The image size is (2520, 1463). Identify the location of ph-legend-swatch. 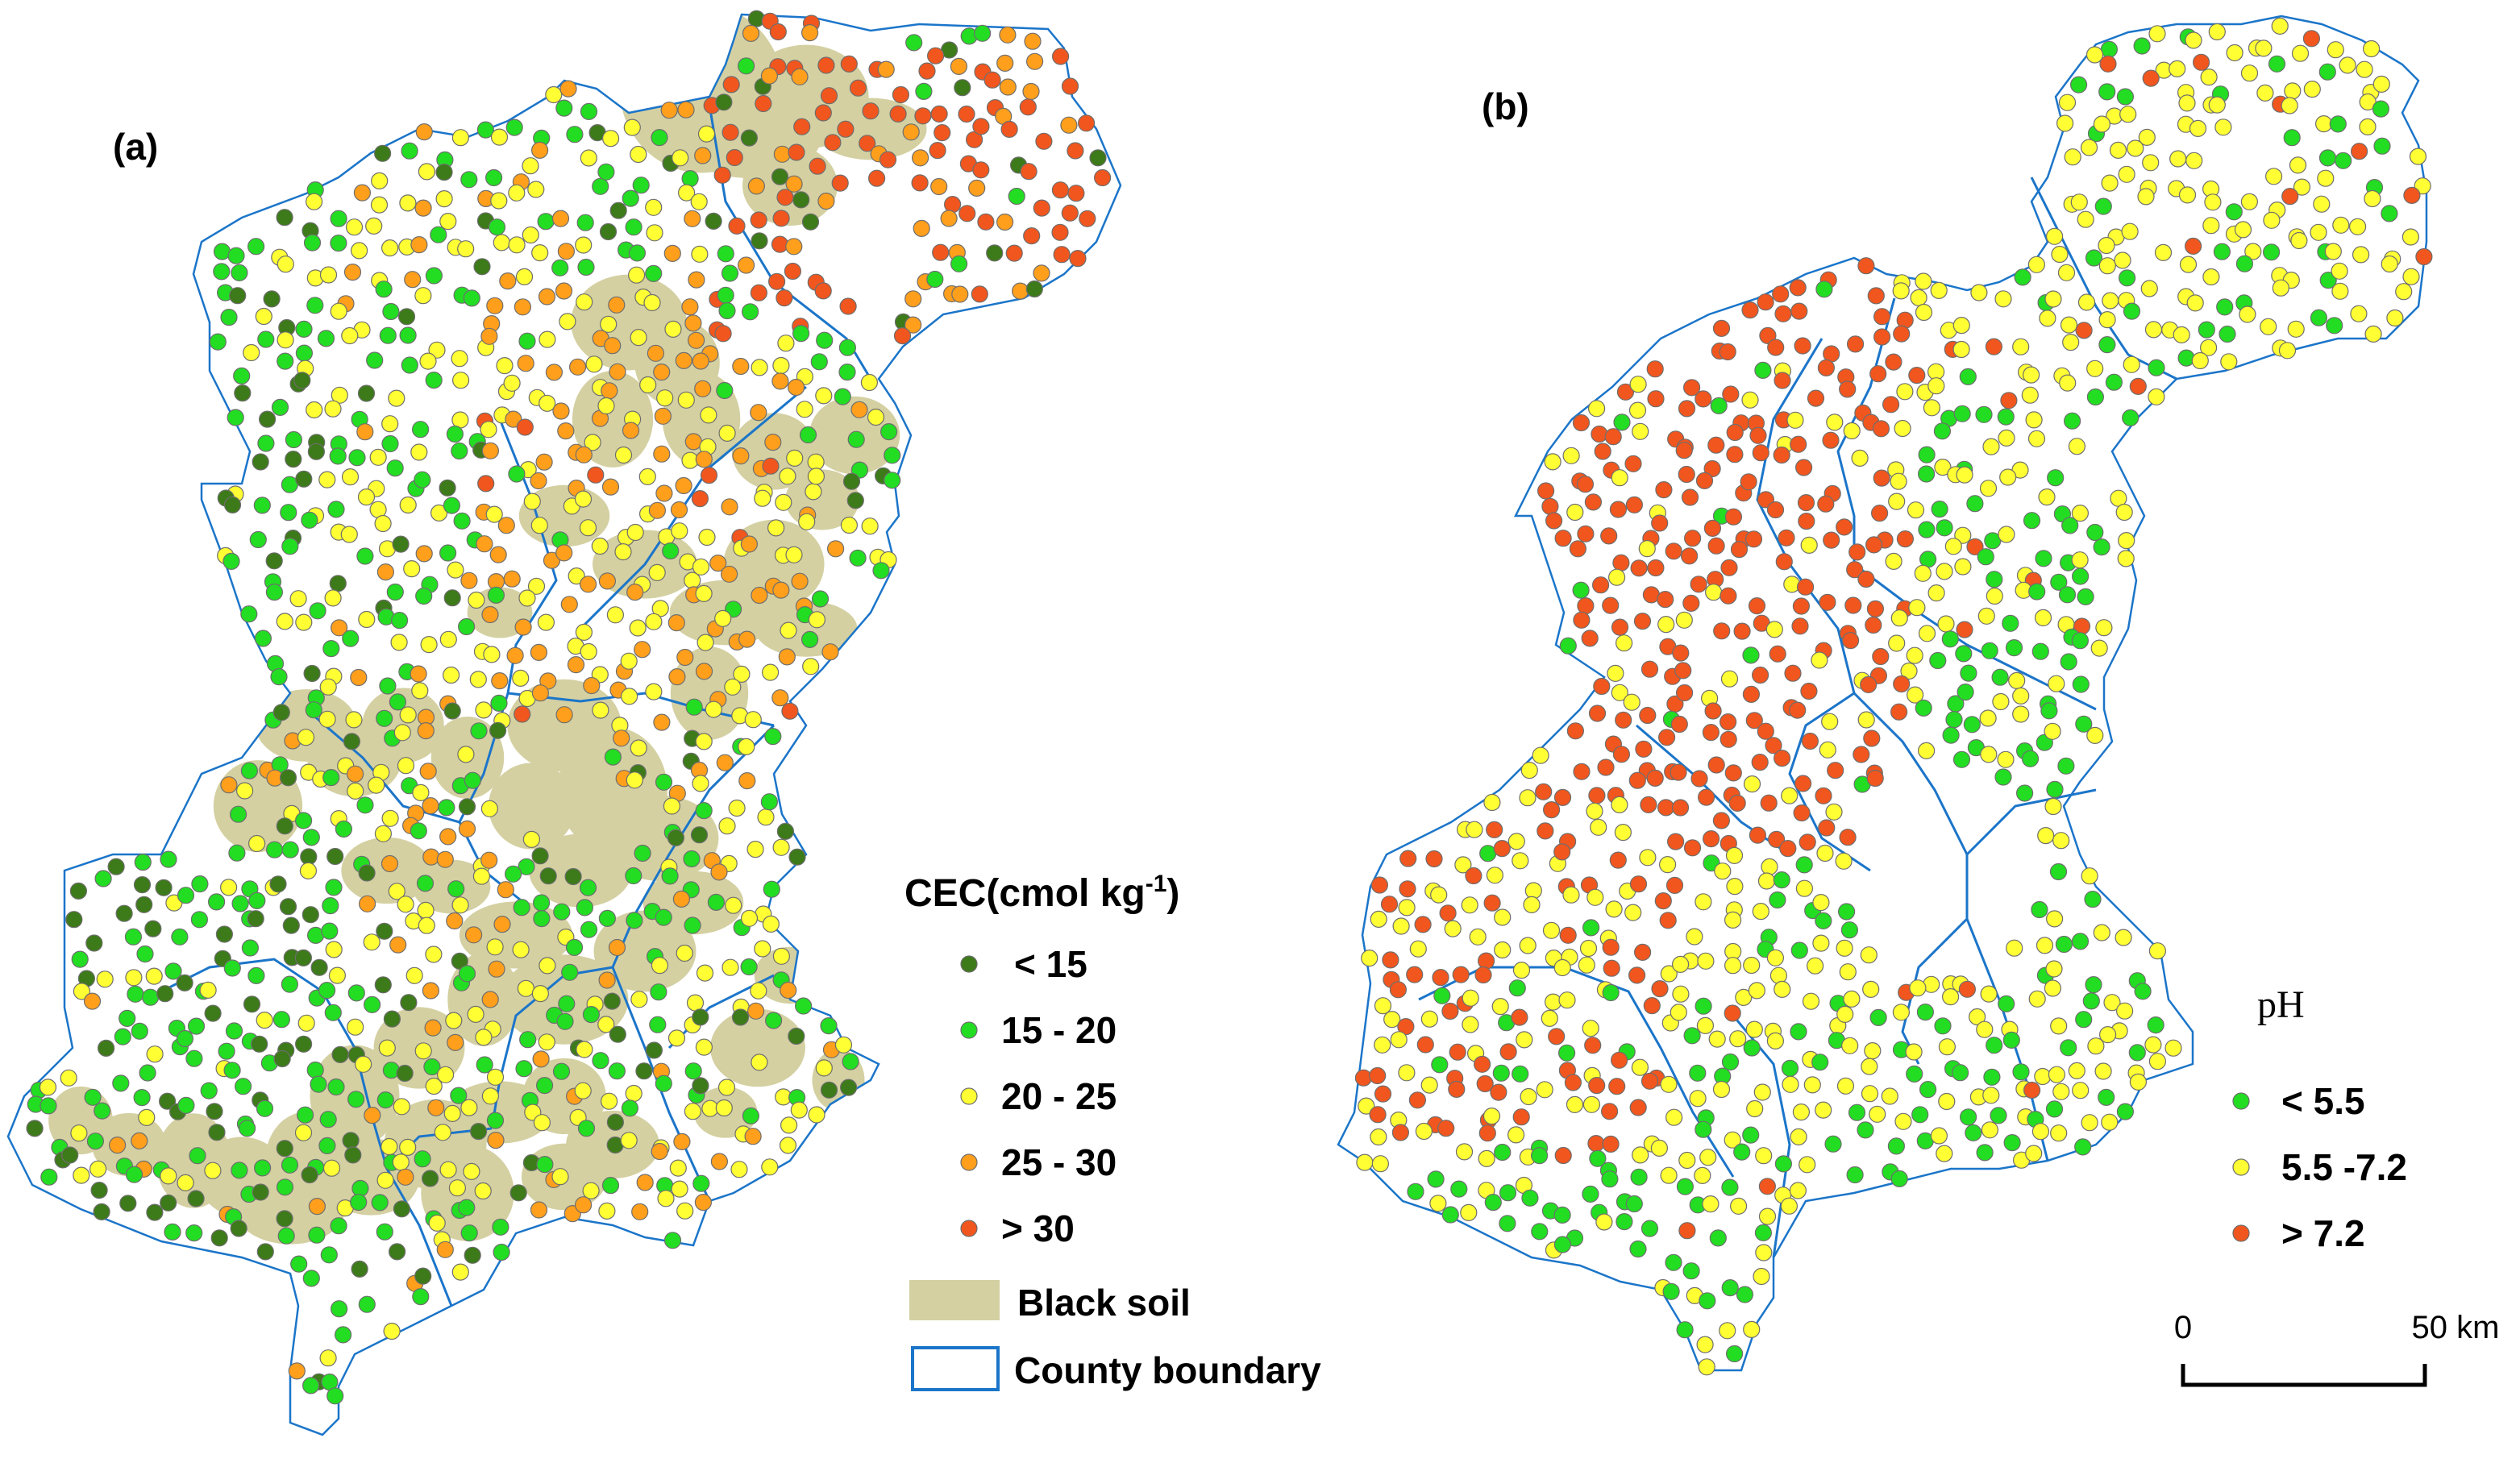
(2241, 1101).